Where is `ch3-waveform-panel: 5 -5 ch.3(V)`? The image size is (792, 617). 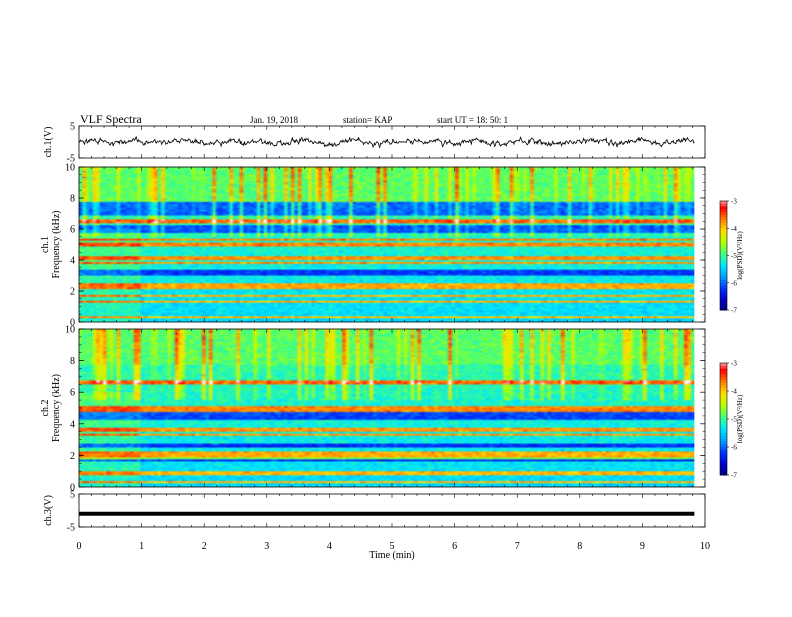 ch3-waveform-panel: 5 -5 ch.3(V) is located at coordinates (374, 512).